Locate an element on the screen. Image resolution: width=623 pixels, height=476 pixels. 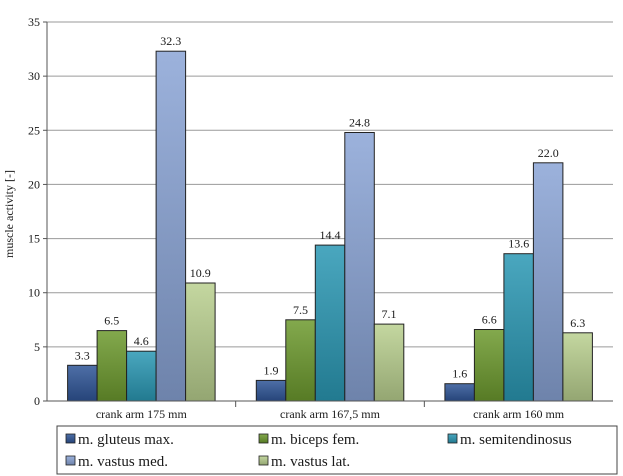
data-label: 6.3 is located at coordinates (577, 323).